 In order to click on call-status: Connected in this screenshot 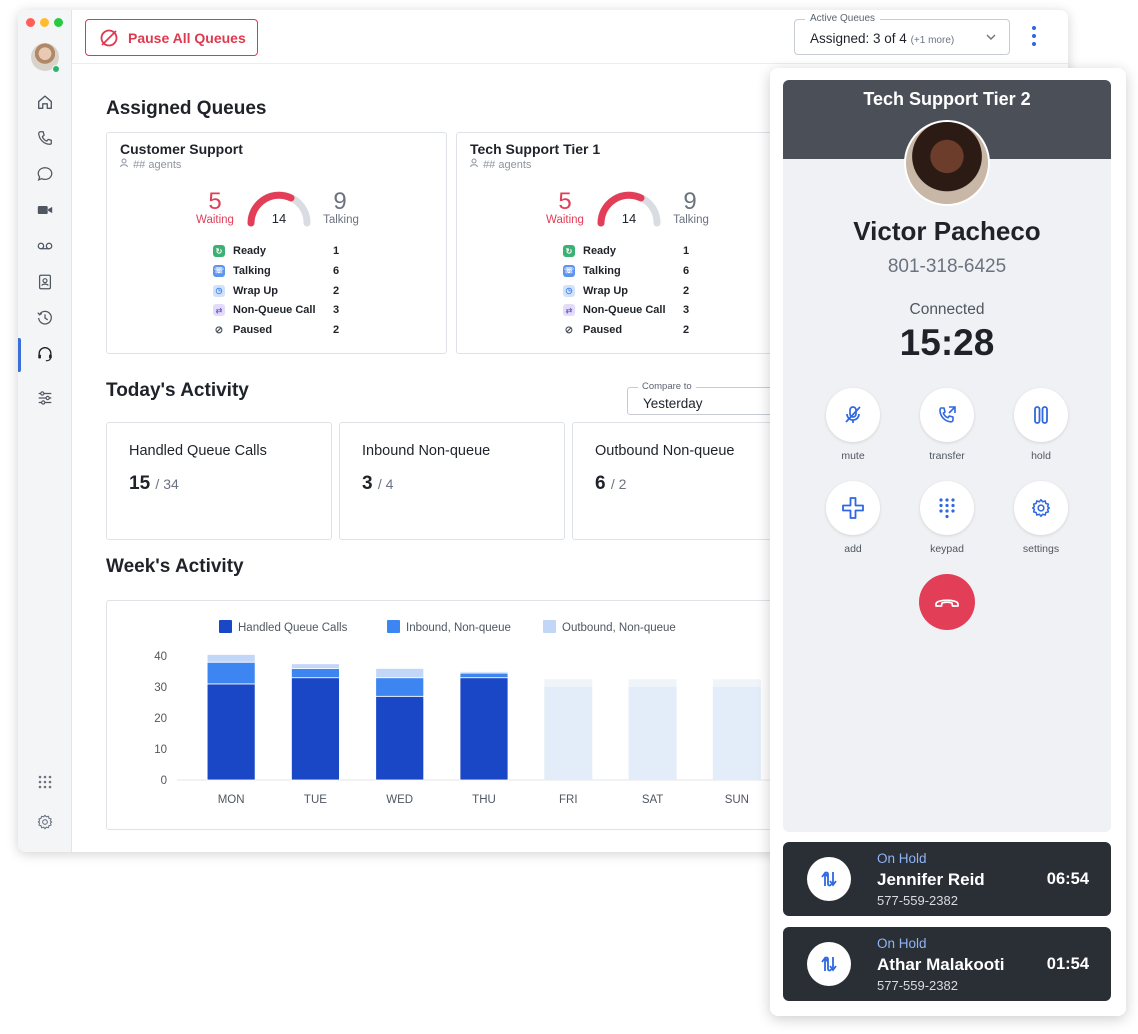, I will do `click(947, 309)`.